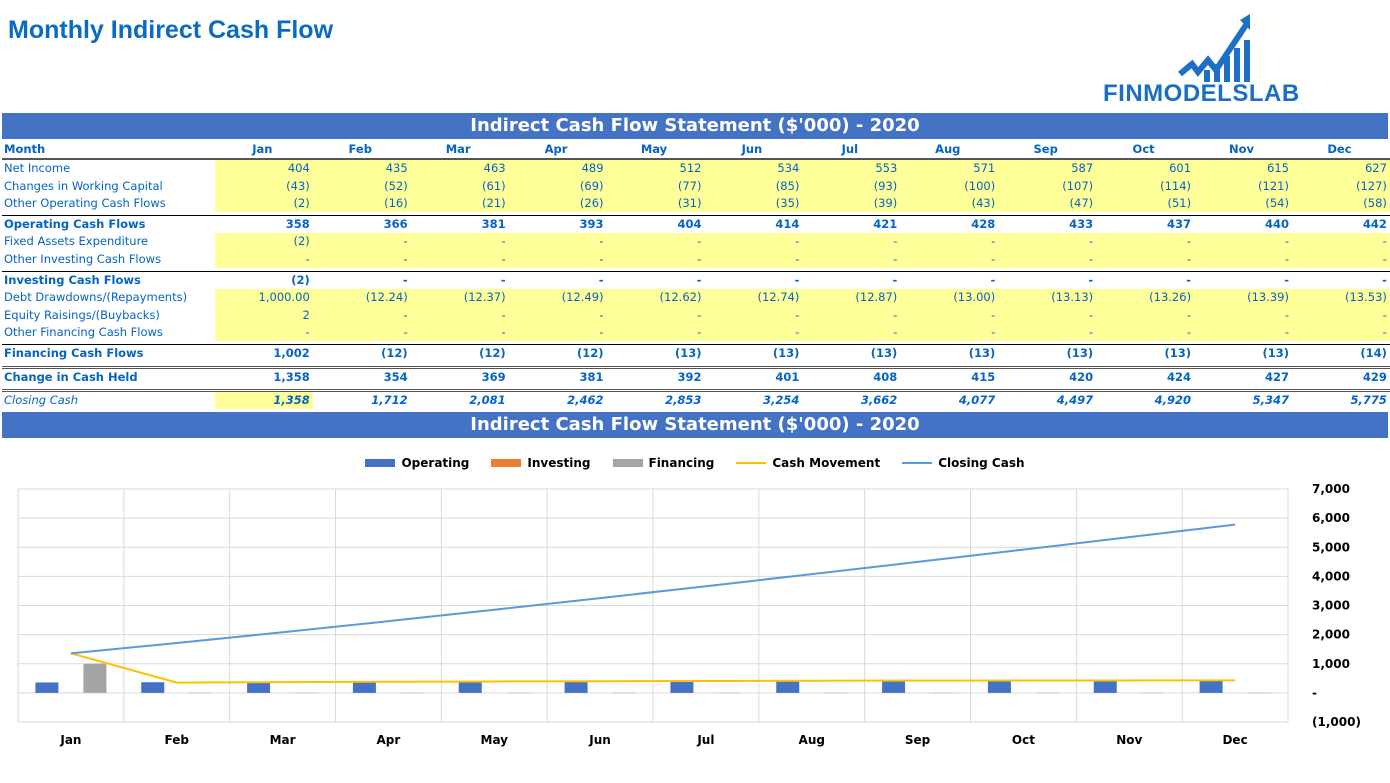 Image resolution: width=1390 pixels, height=783 pixels. I want to click on x-tick-label: Feb, so click(177, 740).